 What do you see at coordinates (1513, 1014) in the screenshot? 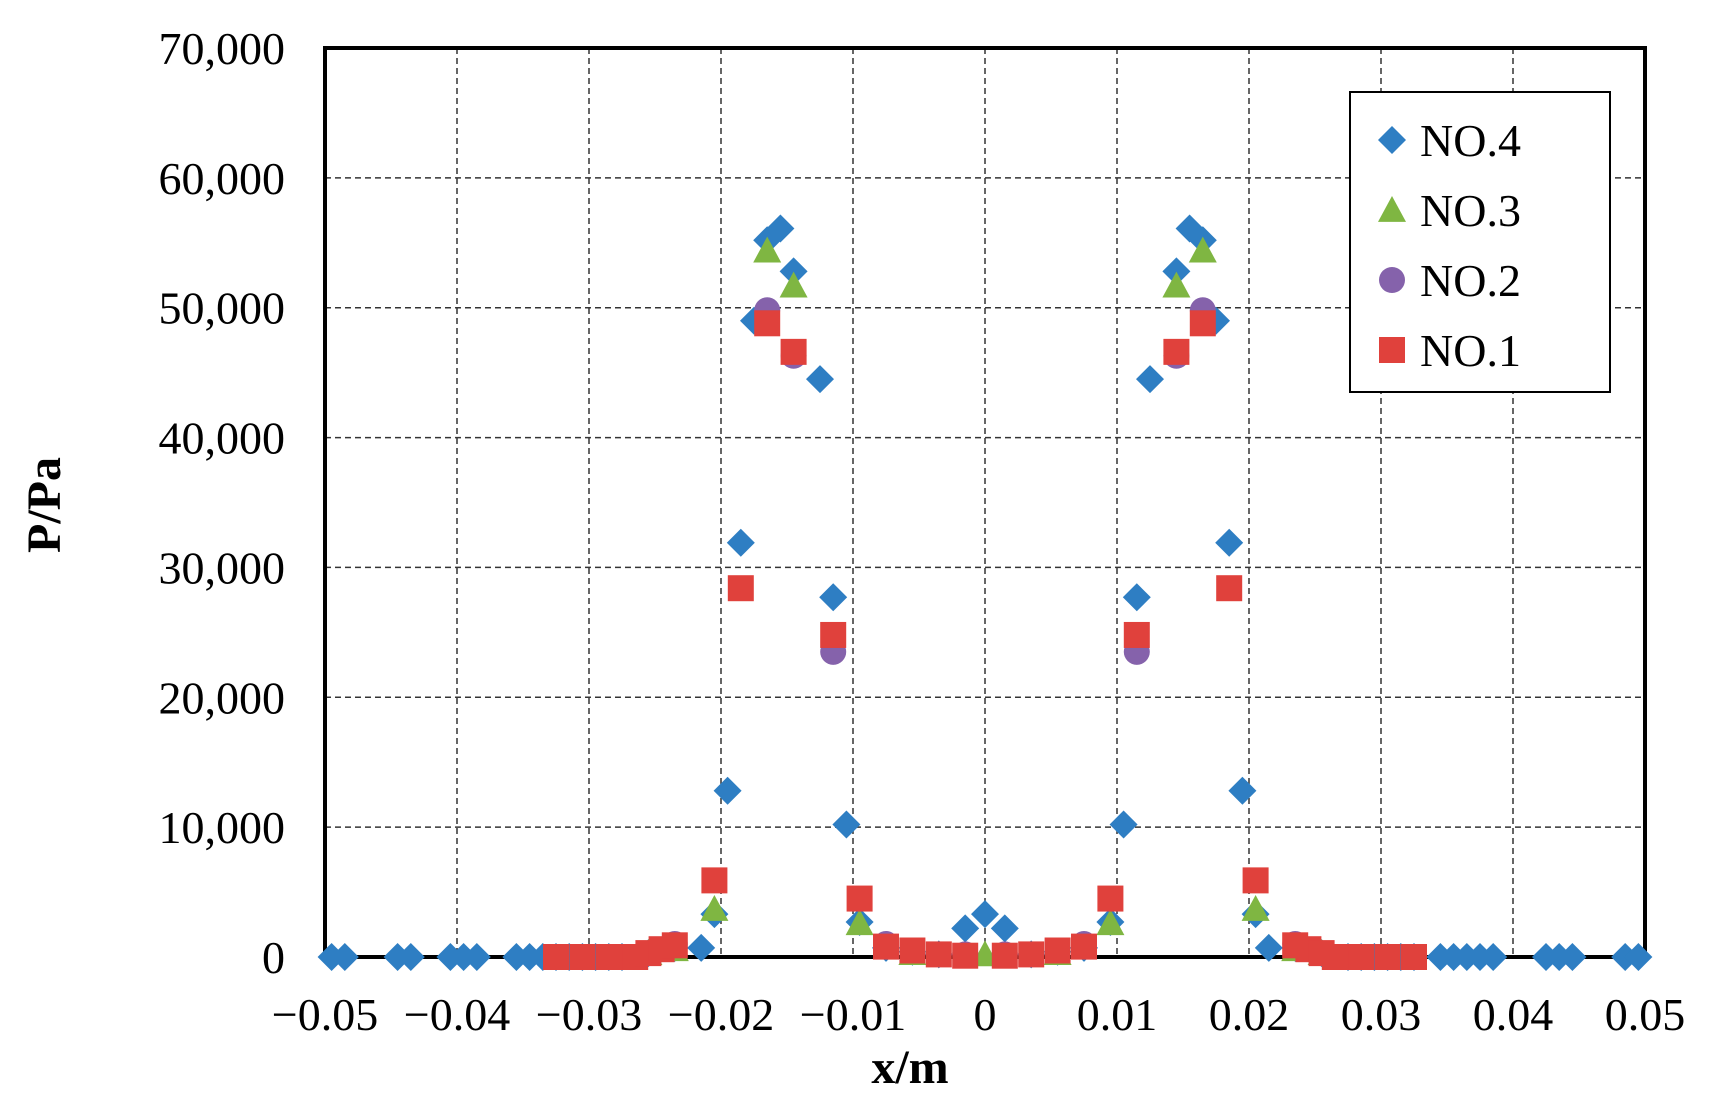
I see `x-tick-label: 0.04` at bounding box center [1513, 1014].